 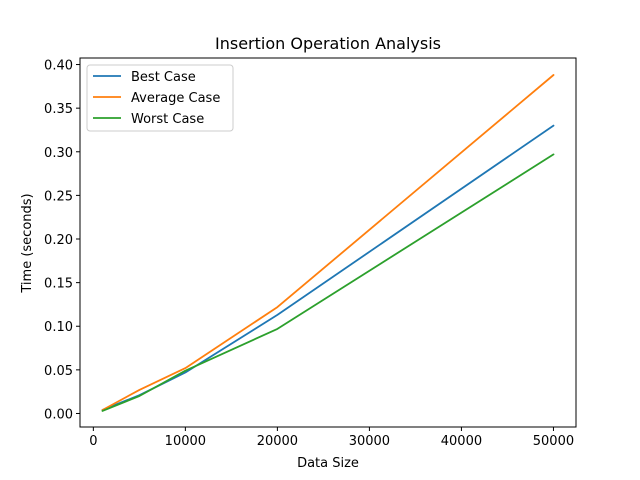 I want to click on x-tick-label: 10000, so click(x=185, y=441).